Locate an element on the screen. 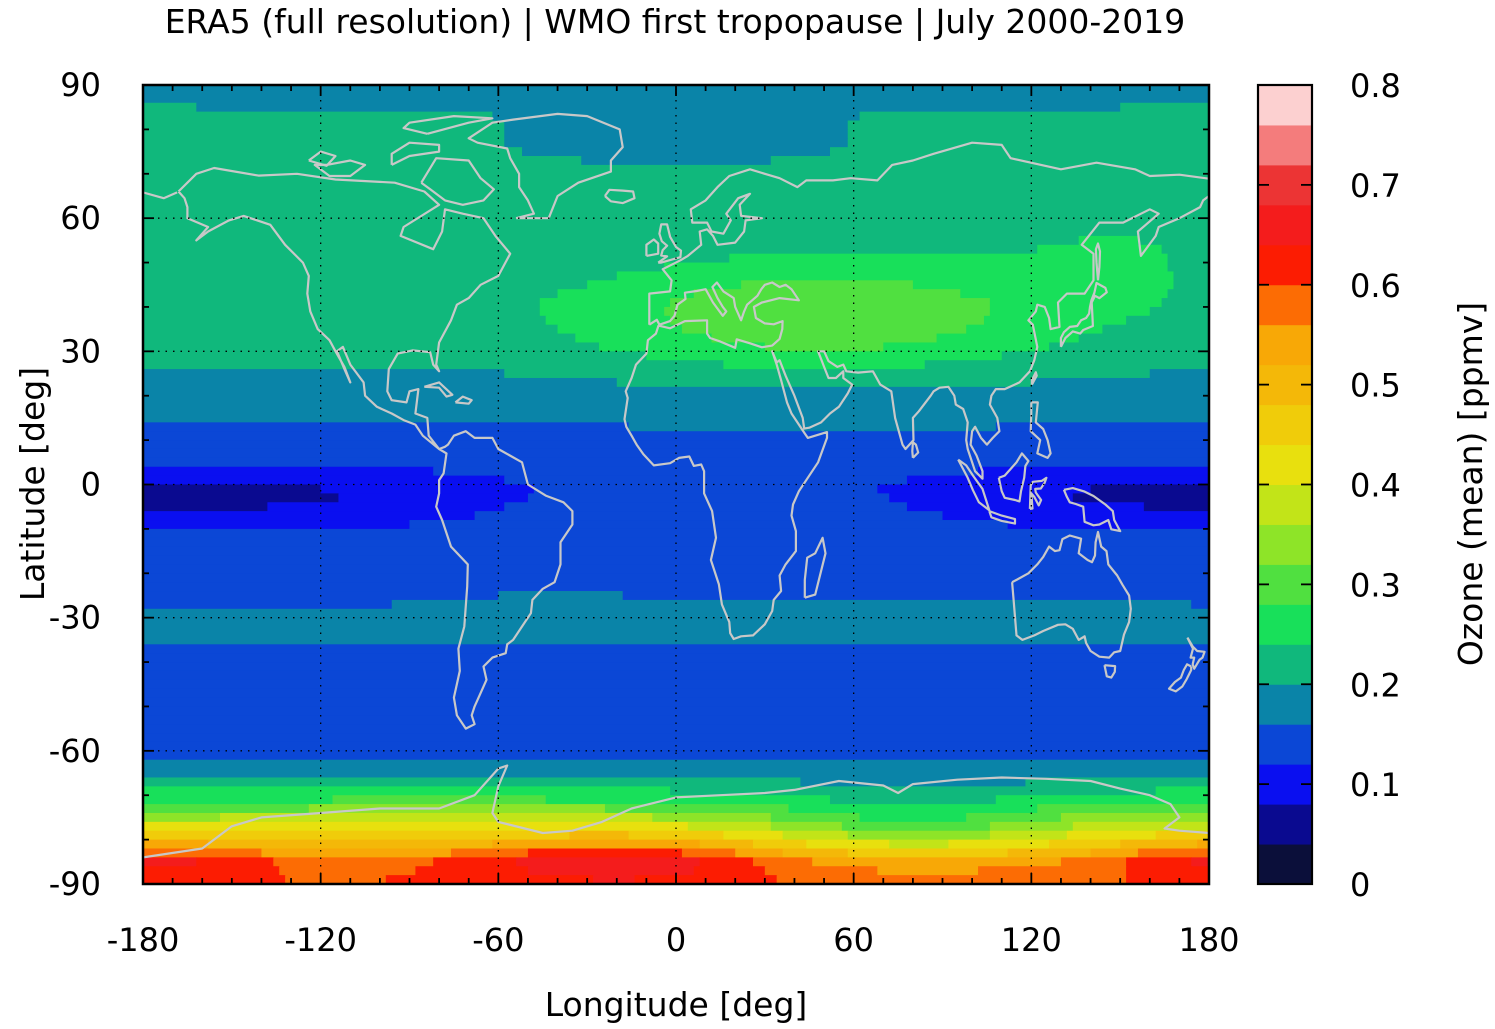  x-tick-label: 0 is located at coordinates (676, 940).